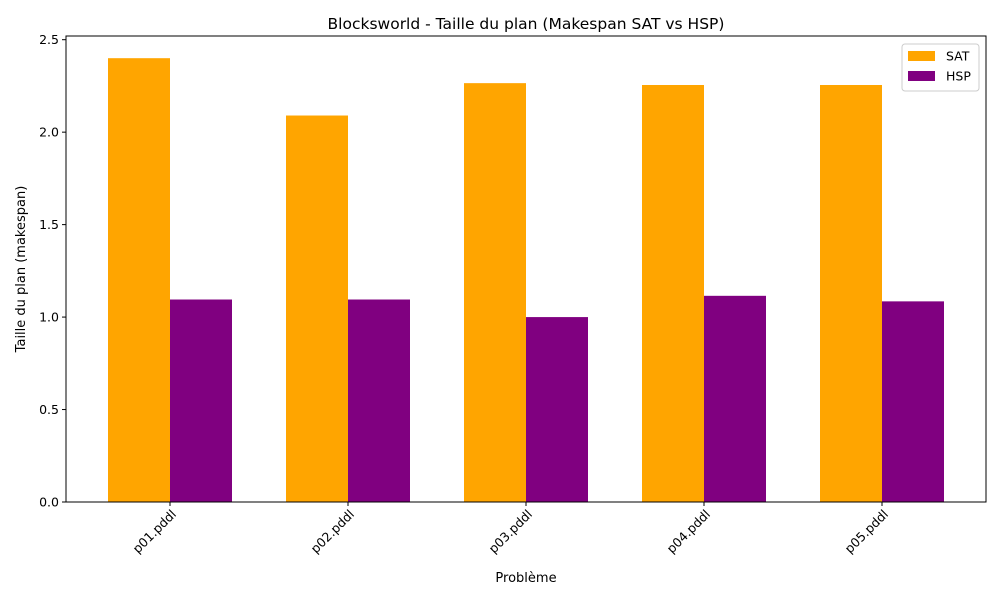 The image size is (1000, 600). Describe the element at coordinates (735, 398) in the screenshot. I see `bar-hsp-p04-pddl` at that location.